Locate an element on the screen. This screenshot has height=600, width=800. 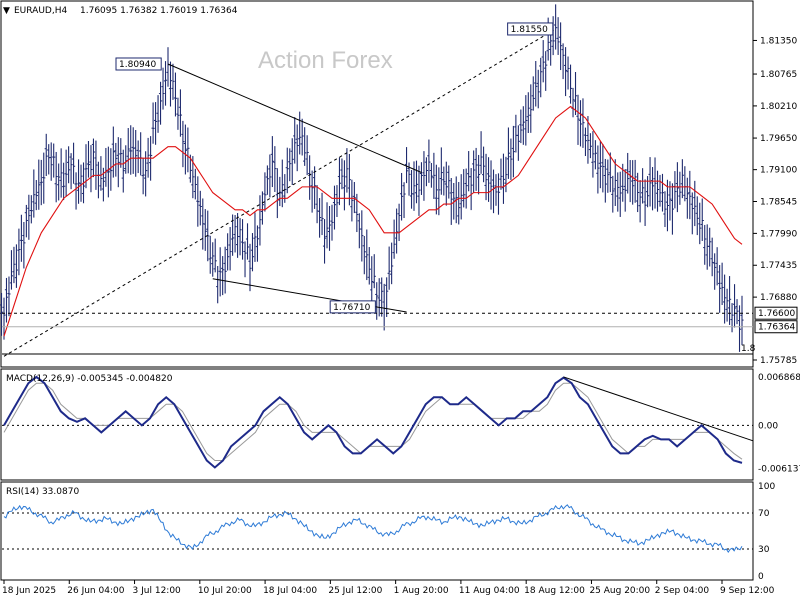
x-axis-label: 25 Aug 20:00 is located at coordinates (619, 591).